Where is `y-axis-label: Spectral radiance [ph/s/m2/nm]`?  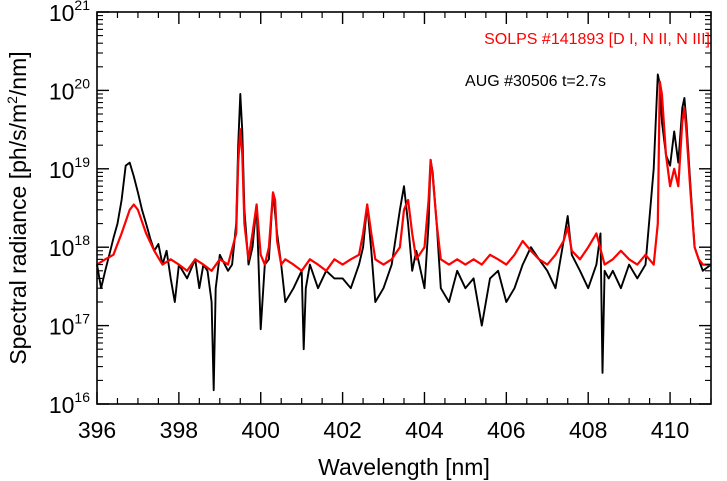 y-axis-label: Spectral radiance [ph/s/m2/nm] is located at coordinates (17, 207).